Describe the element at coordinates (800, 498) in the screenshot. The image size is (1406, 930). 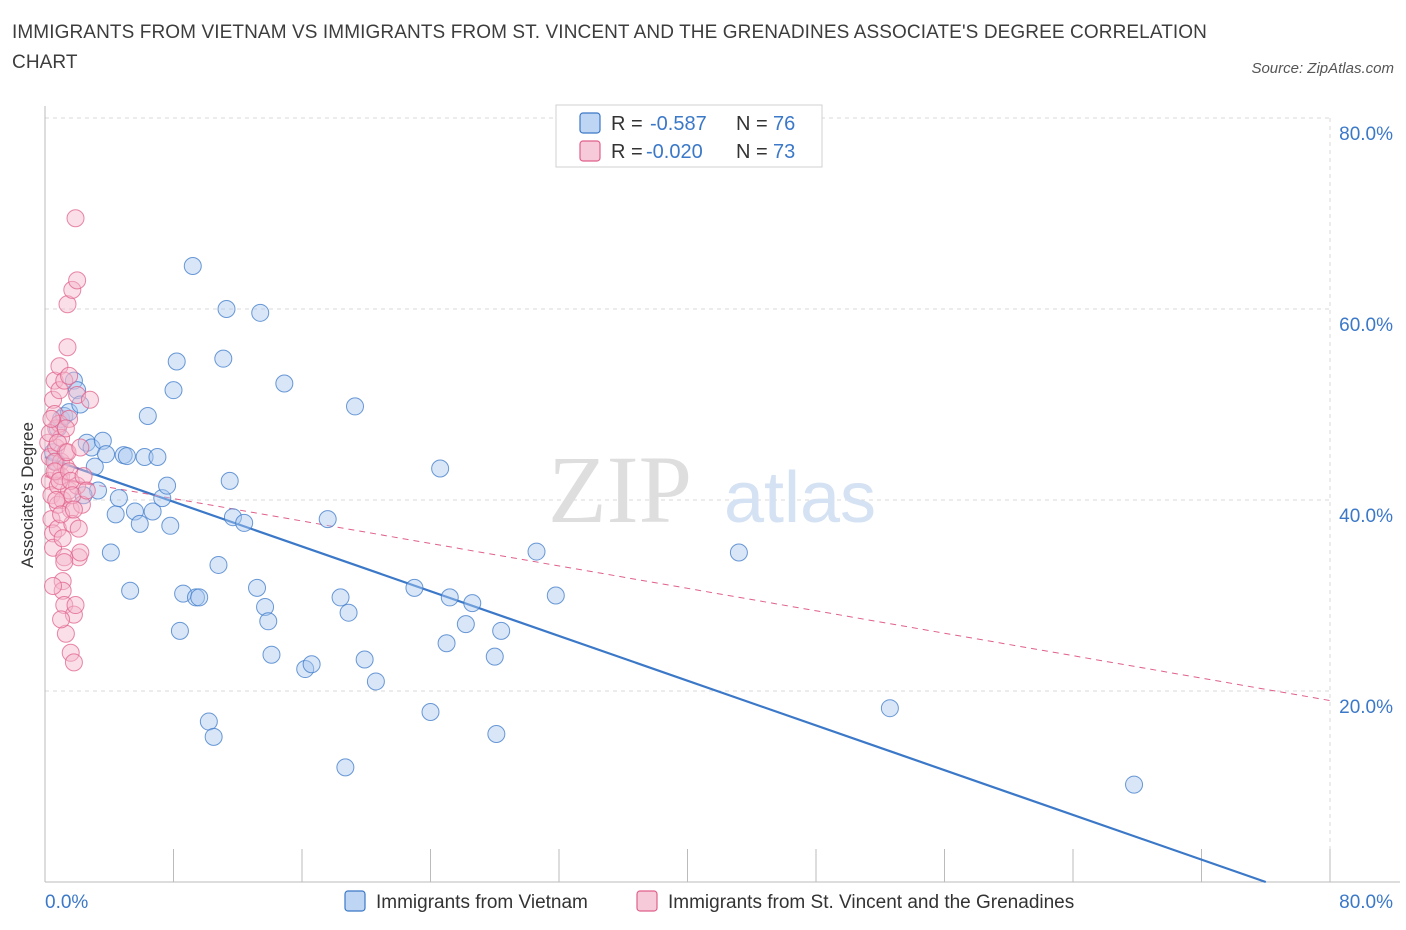
I see `watermark-atlas: atlas` at that location.